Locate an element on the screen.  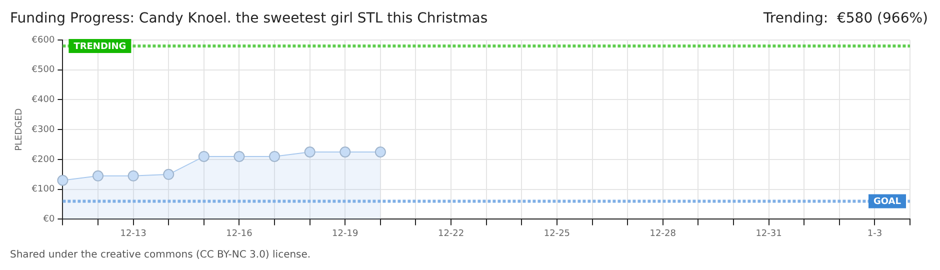
y-tick-label: €500 is located at coordinates (43, 70).